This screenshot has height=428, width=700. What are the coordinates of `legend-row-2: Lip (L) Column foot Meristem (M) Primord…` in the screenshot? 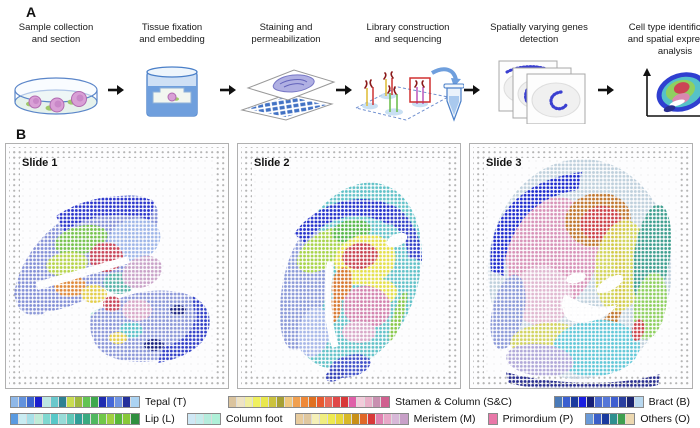 It's located at (350, 419).